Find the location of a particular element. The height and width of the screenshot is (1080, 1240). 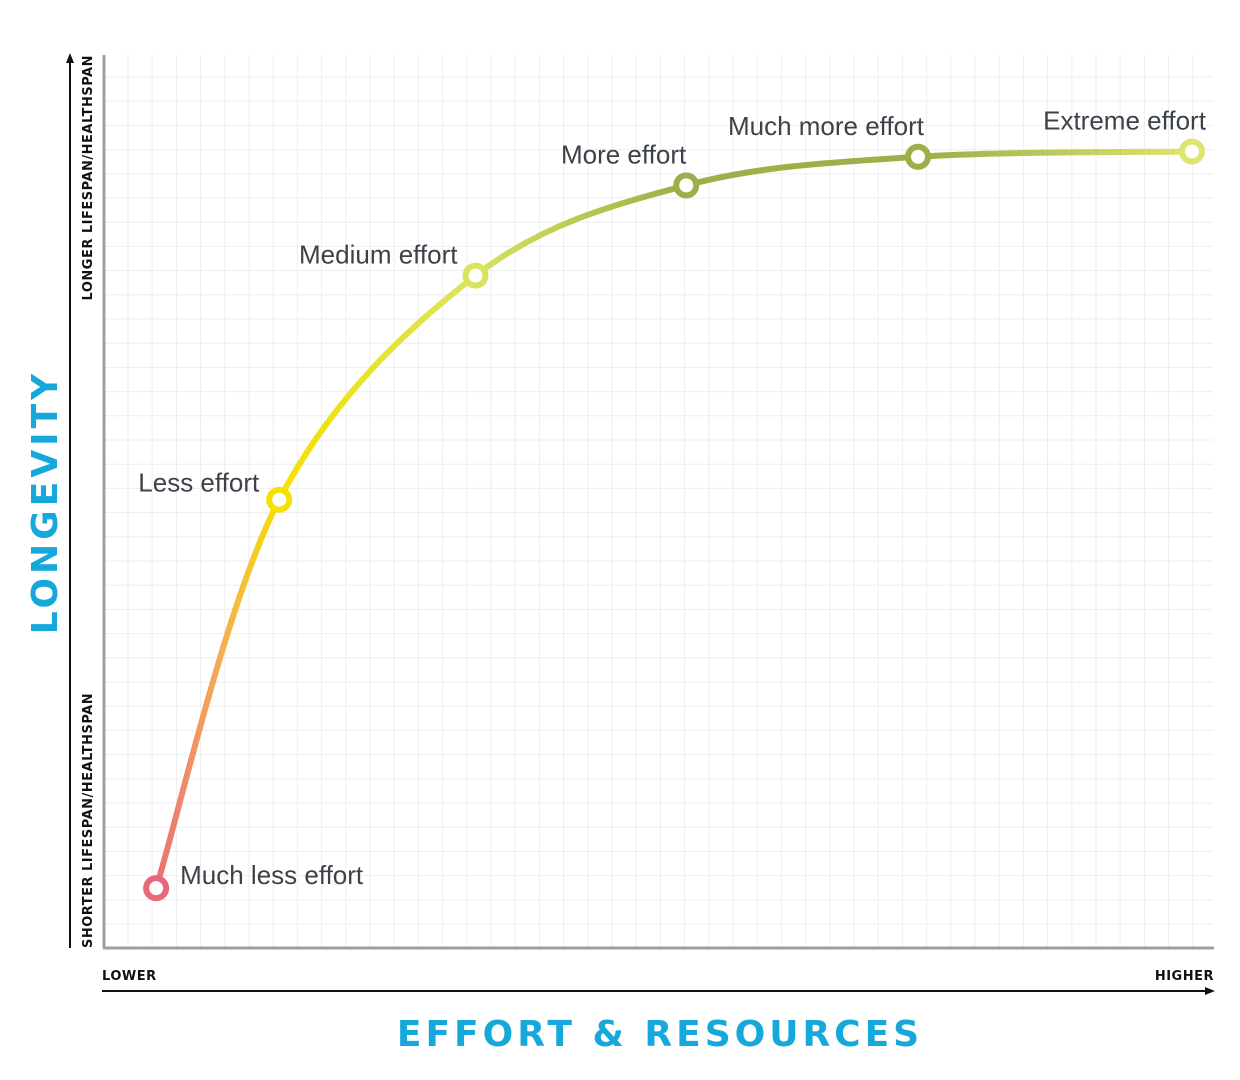

data-point-label: Medium effort is located at coordinates (378, 255).